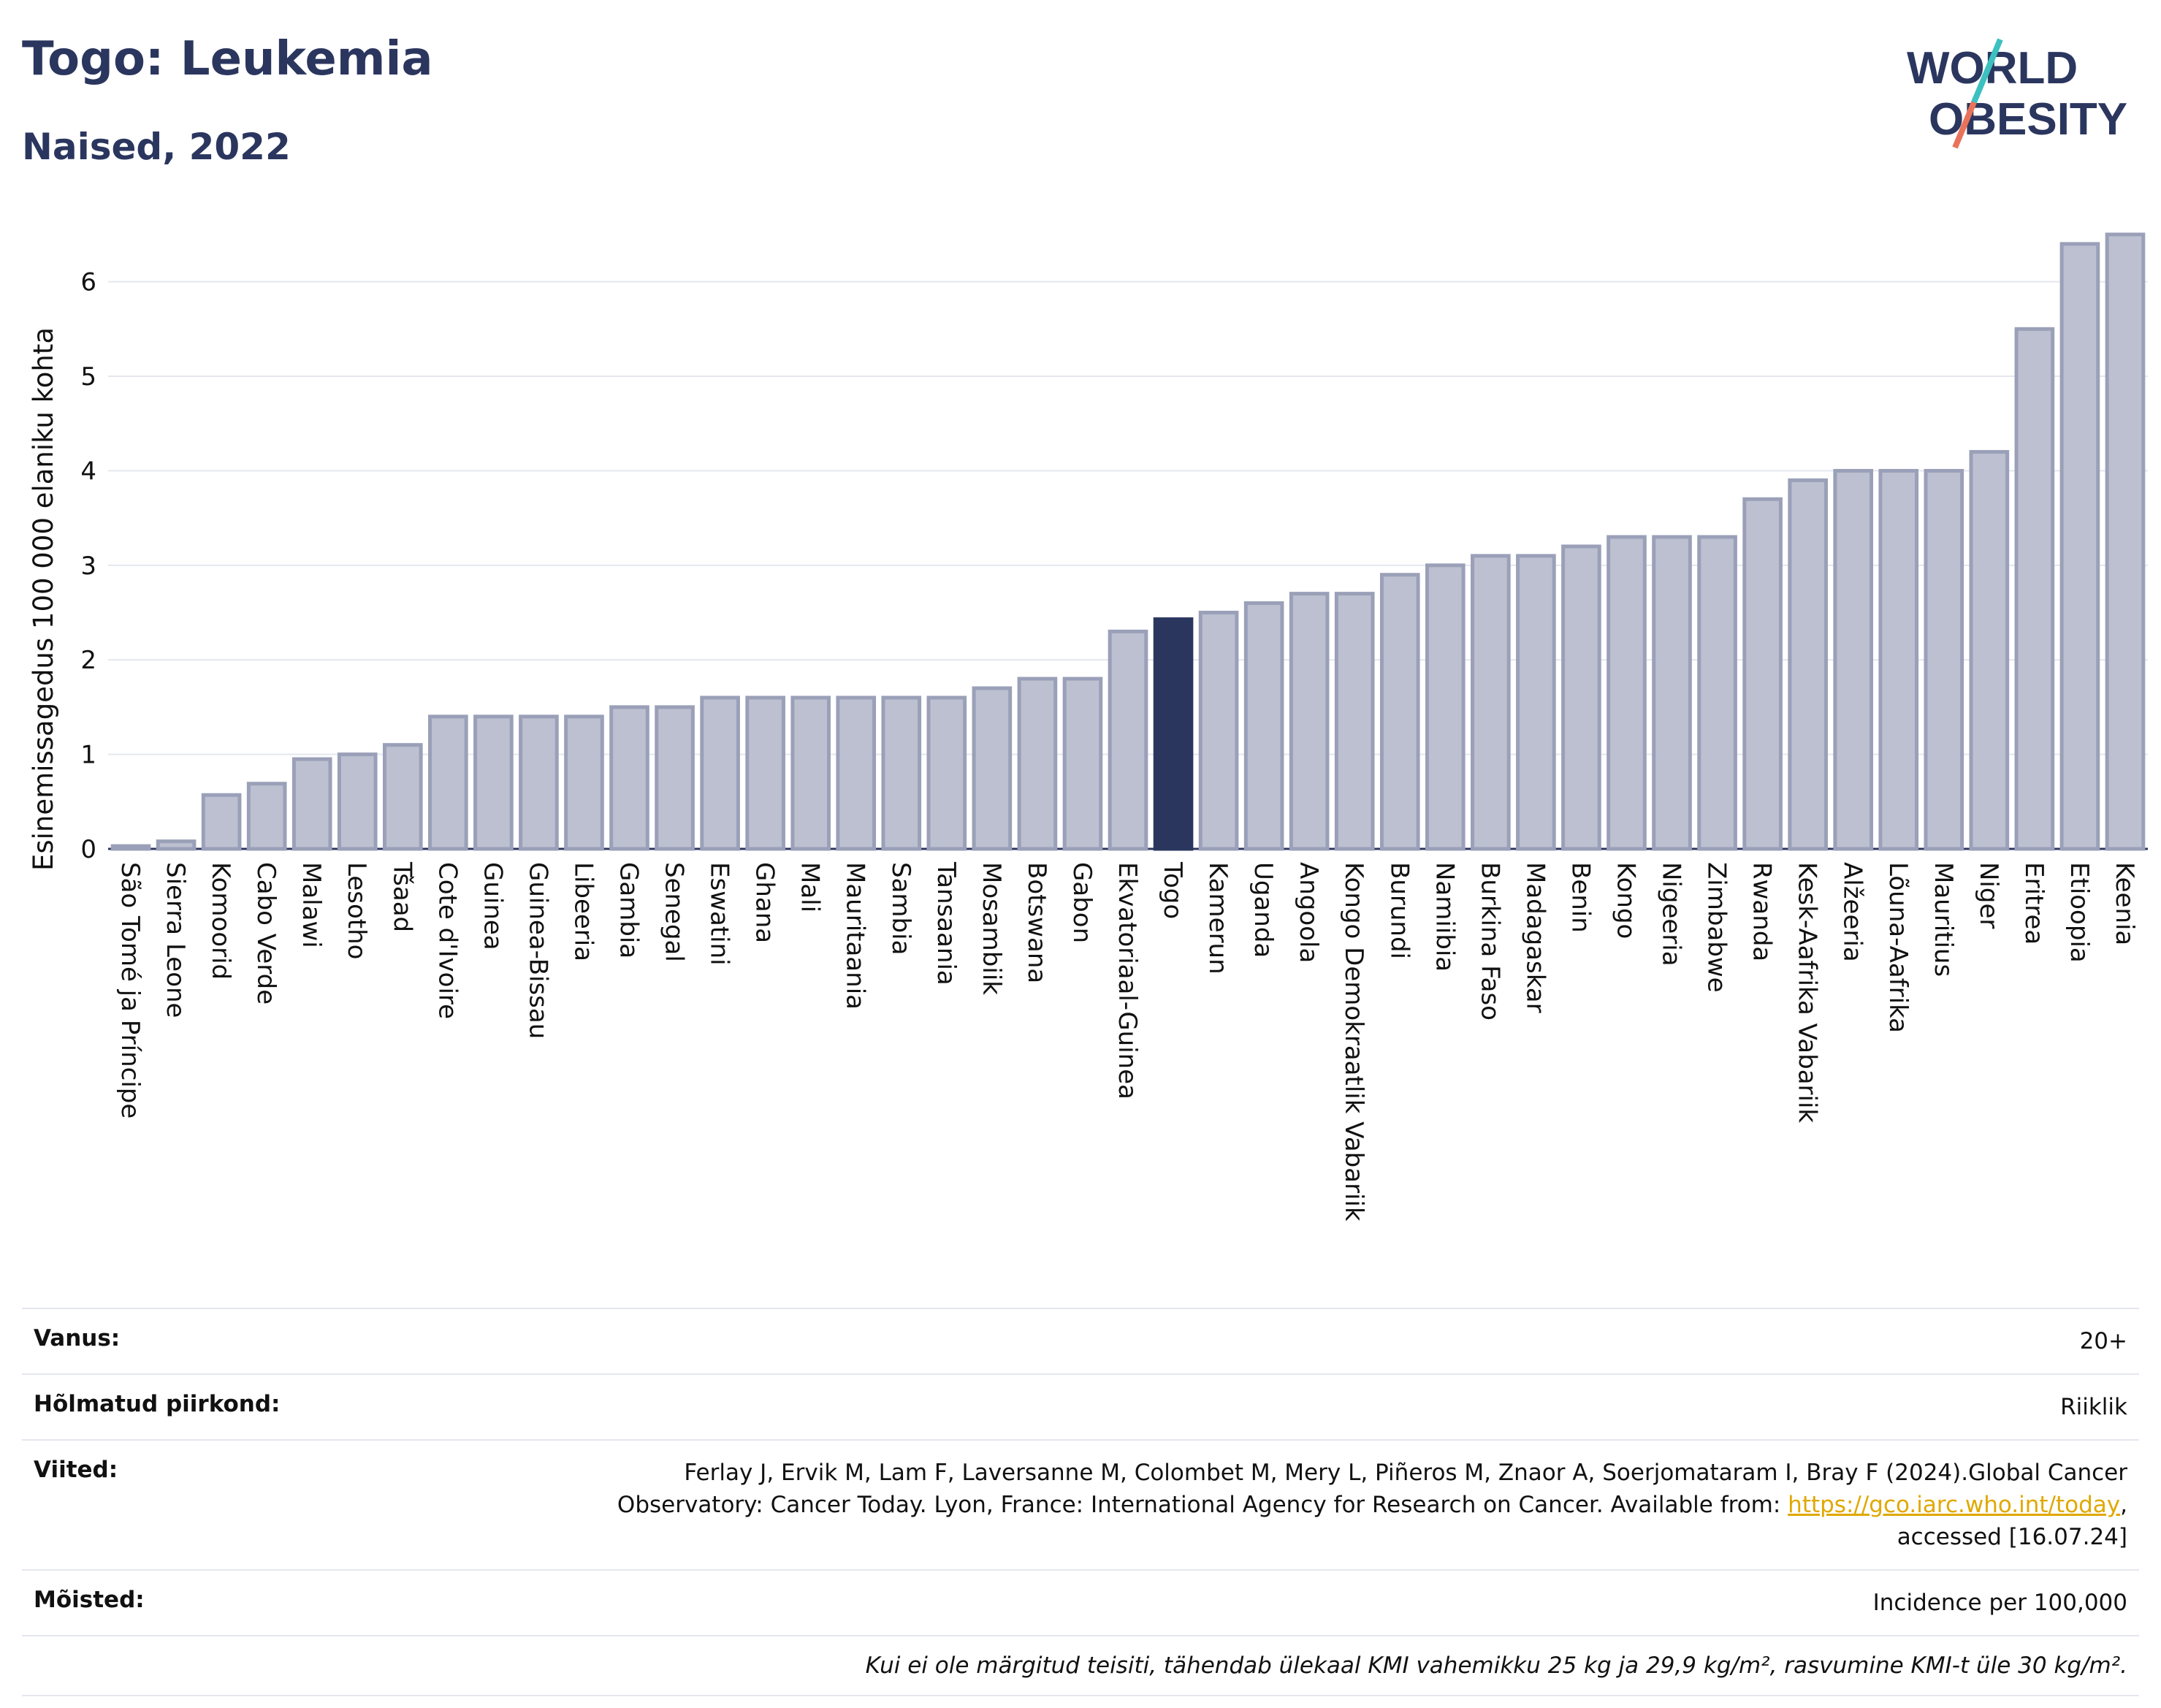 This screenshot has height=1708, width=2161. I want to click on x-tick-label: Mosambiik, so click(991, 928).